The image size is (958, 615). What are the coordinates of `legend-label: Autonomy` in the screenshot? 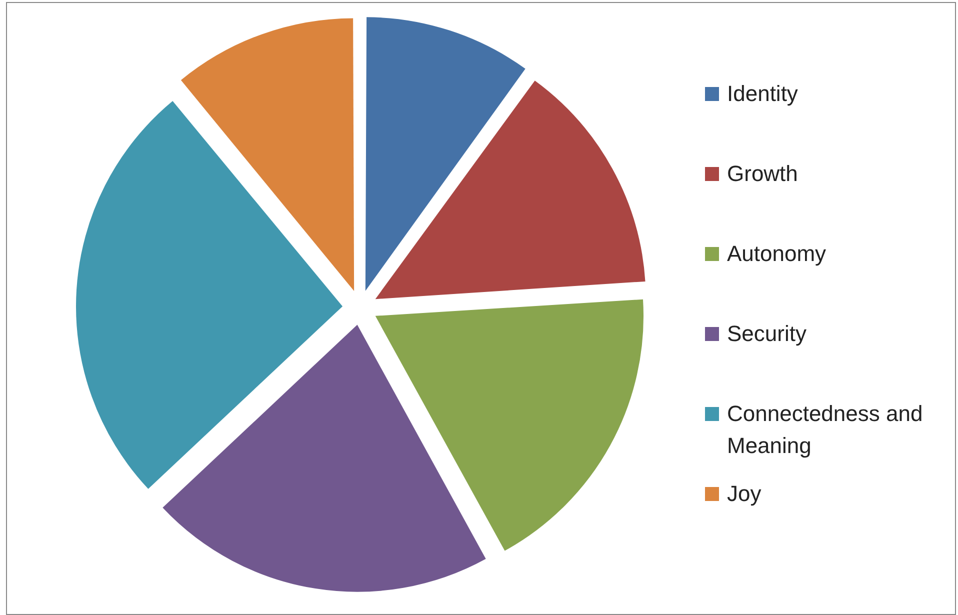 It's located at (776, 254).